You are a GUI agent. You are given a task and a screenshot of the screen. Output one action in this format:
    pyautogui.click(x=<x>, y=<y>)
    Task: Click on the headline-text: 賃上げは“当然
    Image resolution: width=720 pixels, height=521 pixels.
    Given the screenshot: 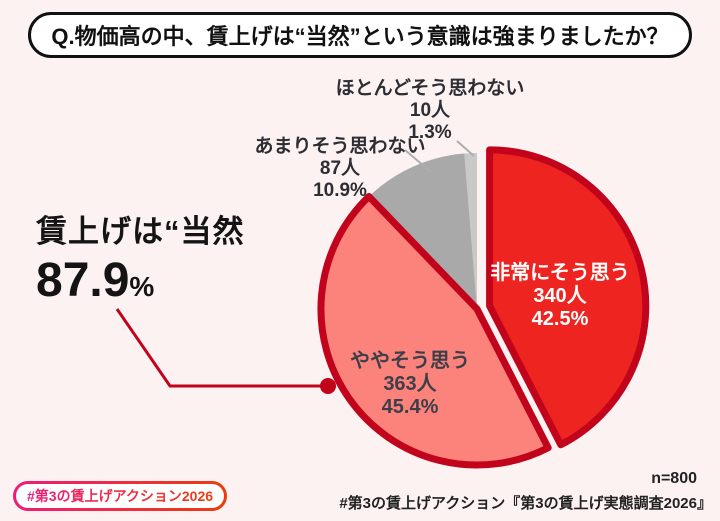 What is the action you would take?
    pyautogui.click(x=140, y=231)
    